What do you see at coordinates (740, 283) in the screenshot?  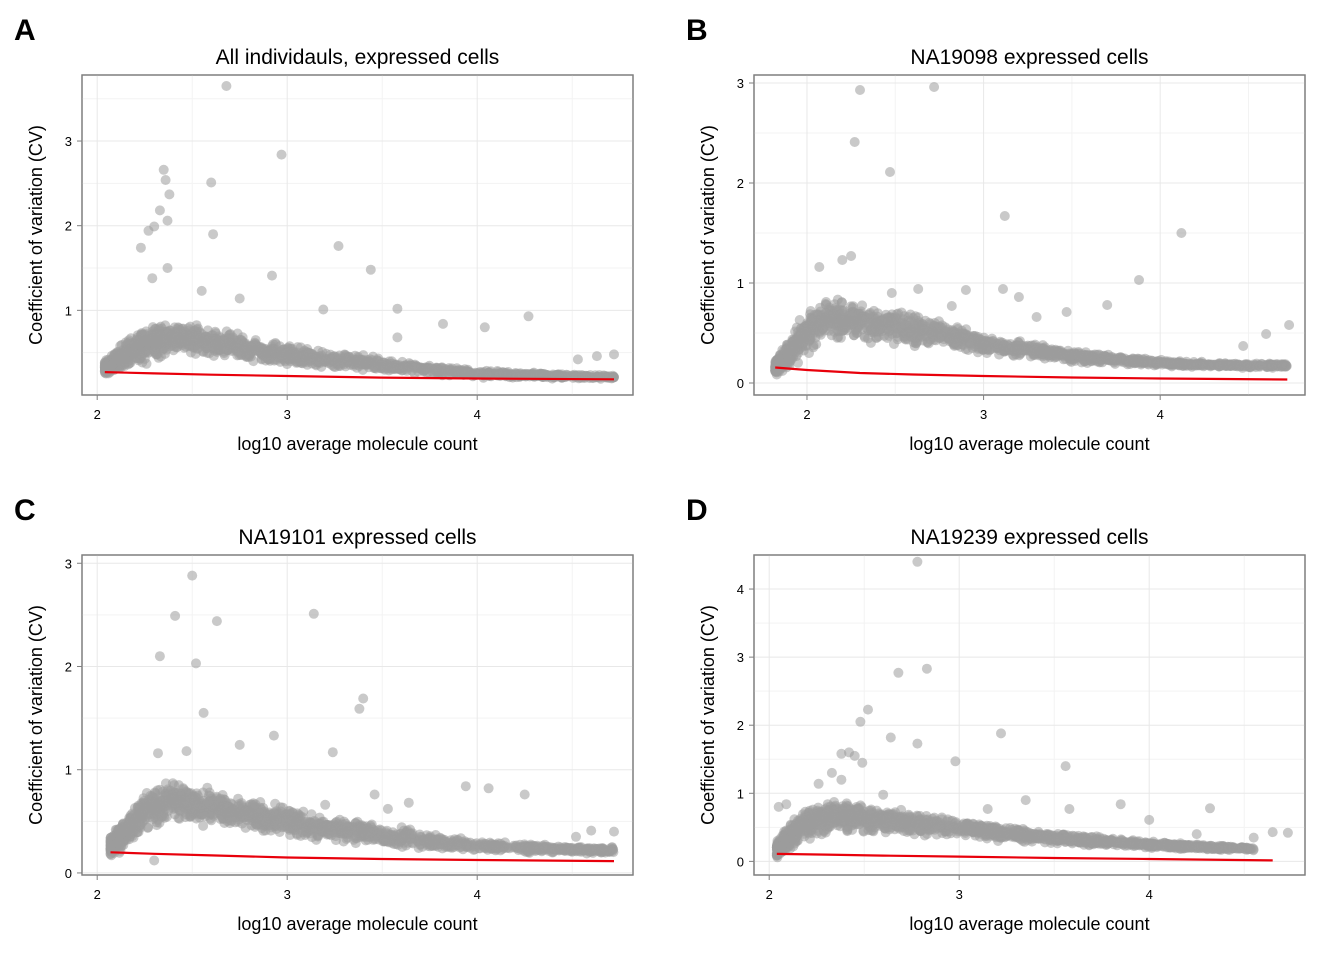 I see `y-tick-label: 1` at bounding box center [740, 283].